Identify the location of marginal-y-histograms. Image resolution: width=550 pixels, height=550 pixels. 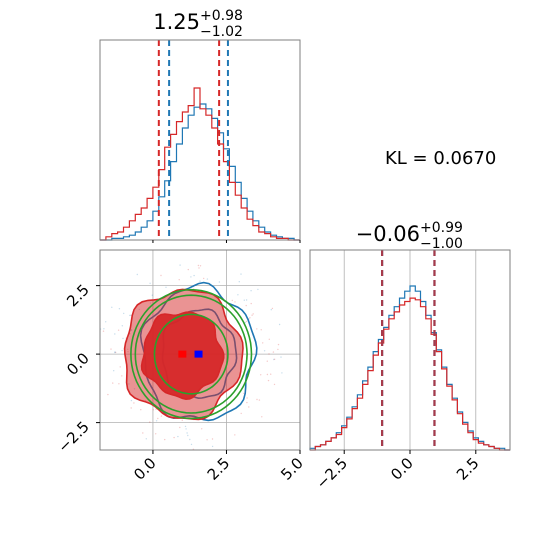
(409, 368).